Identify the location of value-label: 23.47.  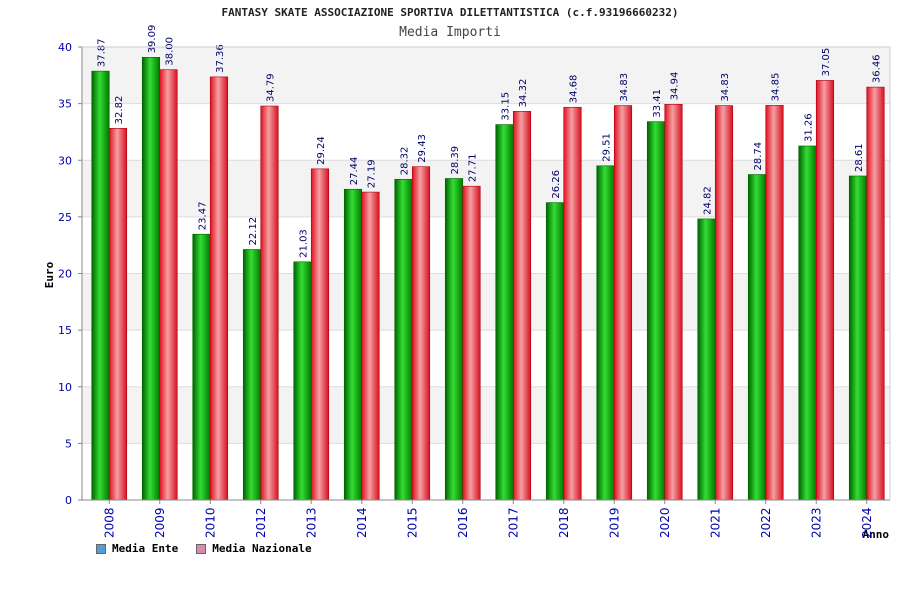
(203, 216).